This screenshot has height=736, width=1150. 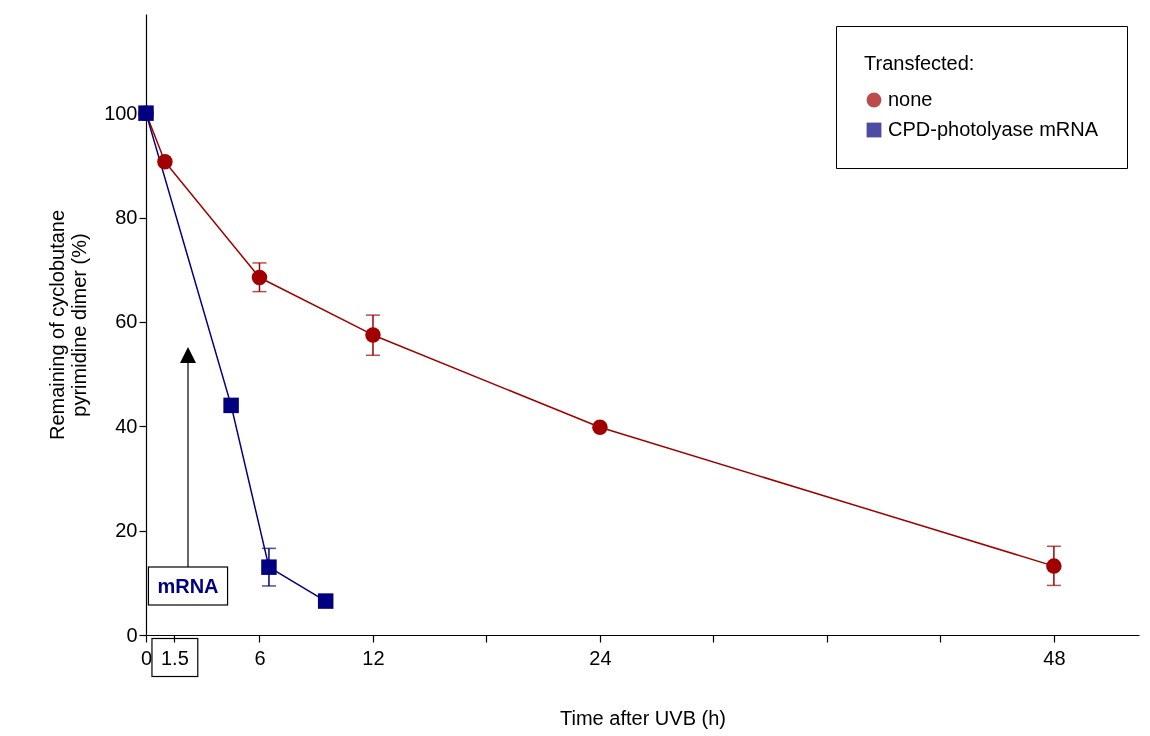 What do you see at coordinates (68, 325) in the screenshot?
I see `y-axis-title: Remaining of cyclobutane pyrimidine dimer (%)` at bounding box center [68, 325].